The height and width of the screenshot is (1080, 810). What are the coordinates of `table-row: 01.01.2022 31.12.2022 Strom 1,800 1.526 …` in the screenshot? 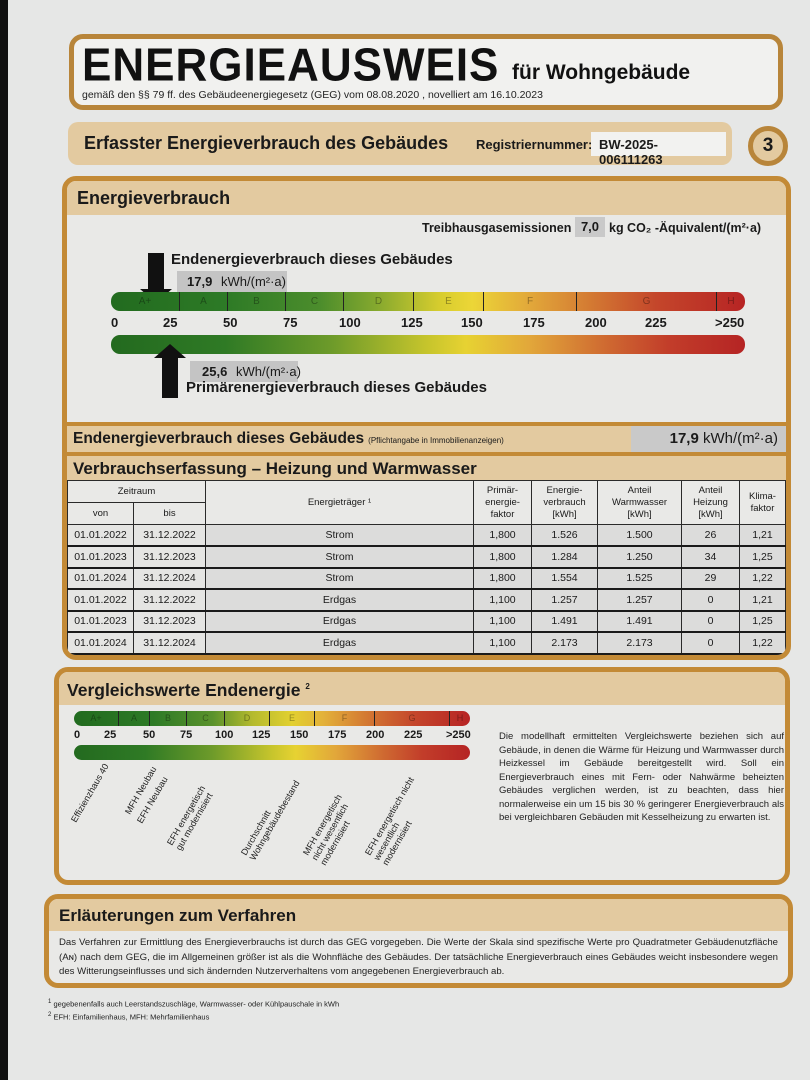 It's located at (426, 535).